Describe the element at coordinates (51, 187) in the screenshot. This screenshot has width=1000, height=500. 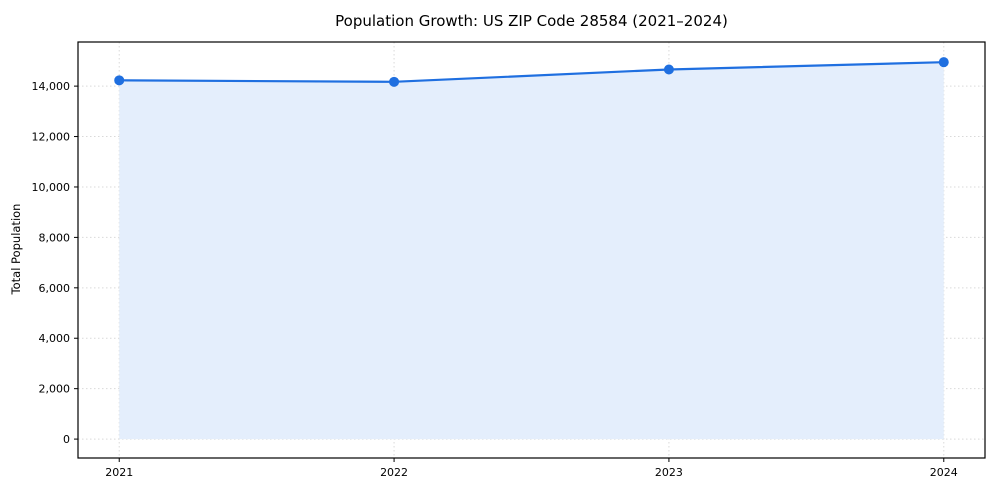
I see `y-tick-label: 10,000` at that location.